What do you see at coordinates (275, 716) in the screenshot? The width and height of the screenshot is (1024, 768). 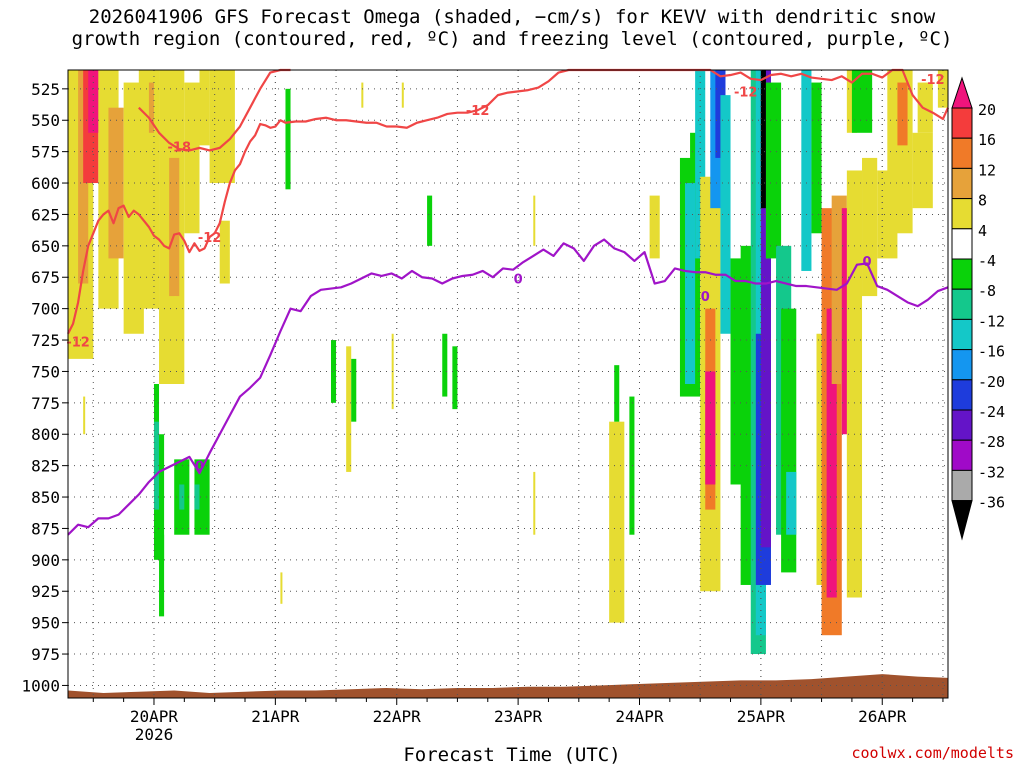 I see `x-tick-label: 21APR` at bounding box center [275, 716].